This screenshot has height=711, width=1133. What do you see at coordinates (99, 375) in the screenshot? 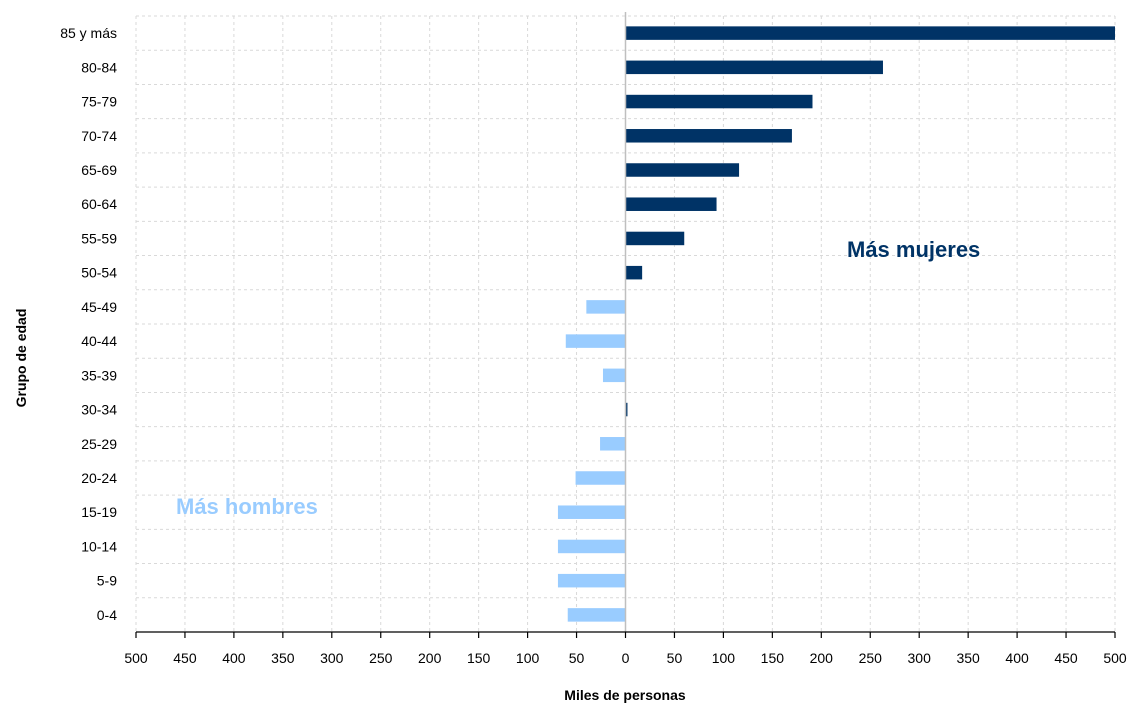
I see `y-tick-label: 35-39` at bounding box center [99, 375].